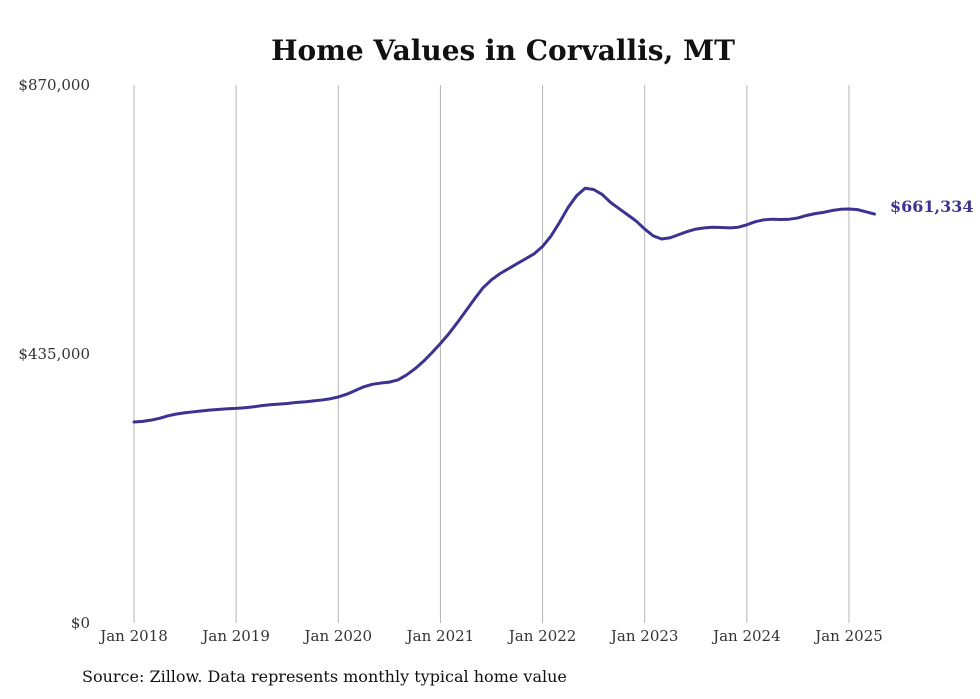 This screenshot has height=699, width=980. I want to click on x-tick-label: Jan 2025, so click(848, 636).